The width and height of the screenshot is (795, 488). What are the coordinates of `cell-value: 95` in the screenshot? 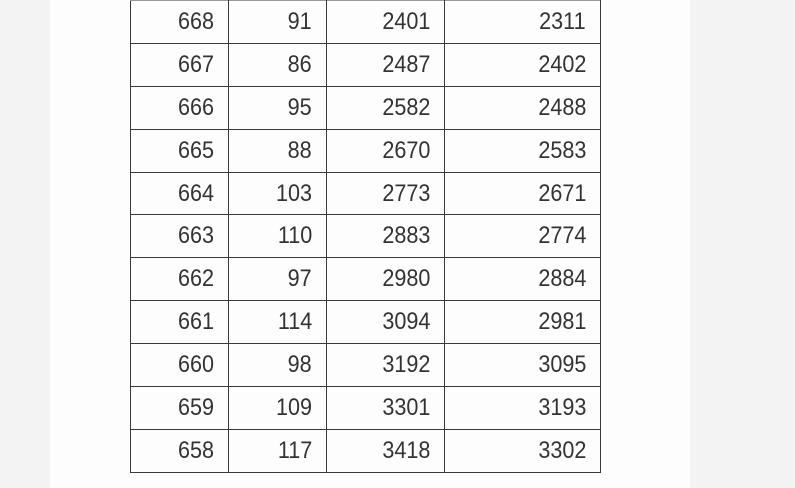 It's located at (299, 107).